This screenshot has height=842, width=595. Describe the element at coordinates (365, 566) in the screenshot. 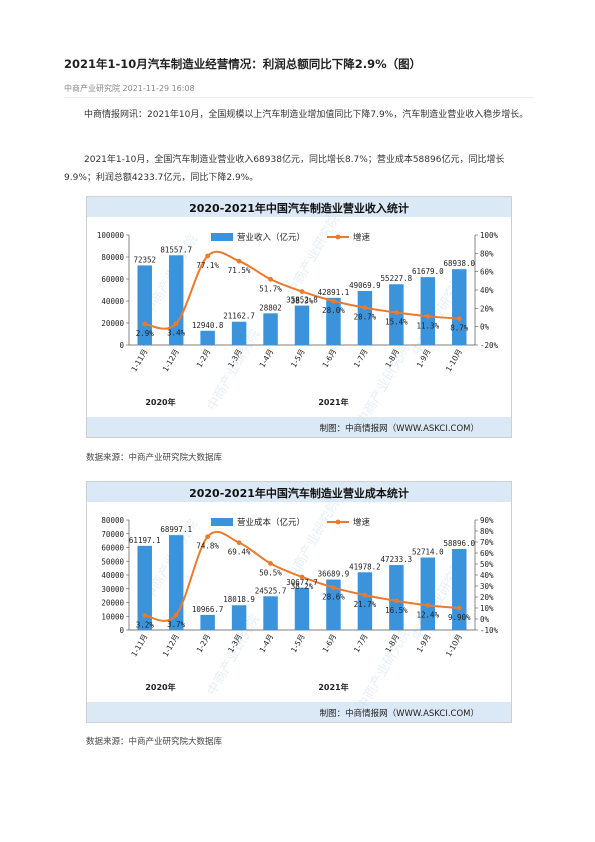

I see `bar-value-label: 41978.2` at that location.